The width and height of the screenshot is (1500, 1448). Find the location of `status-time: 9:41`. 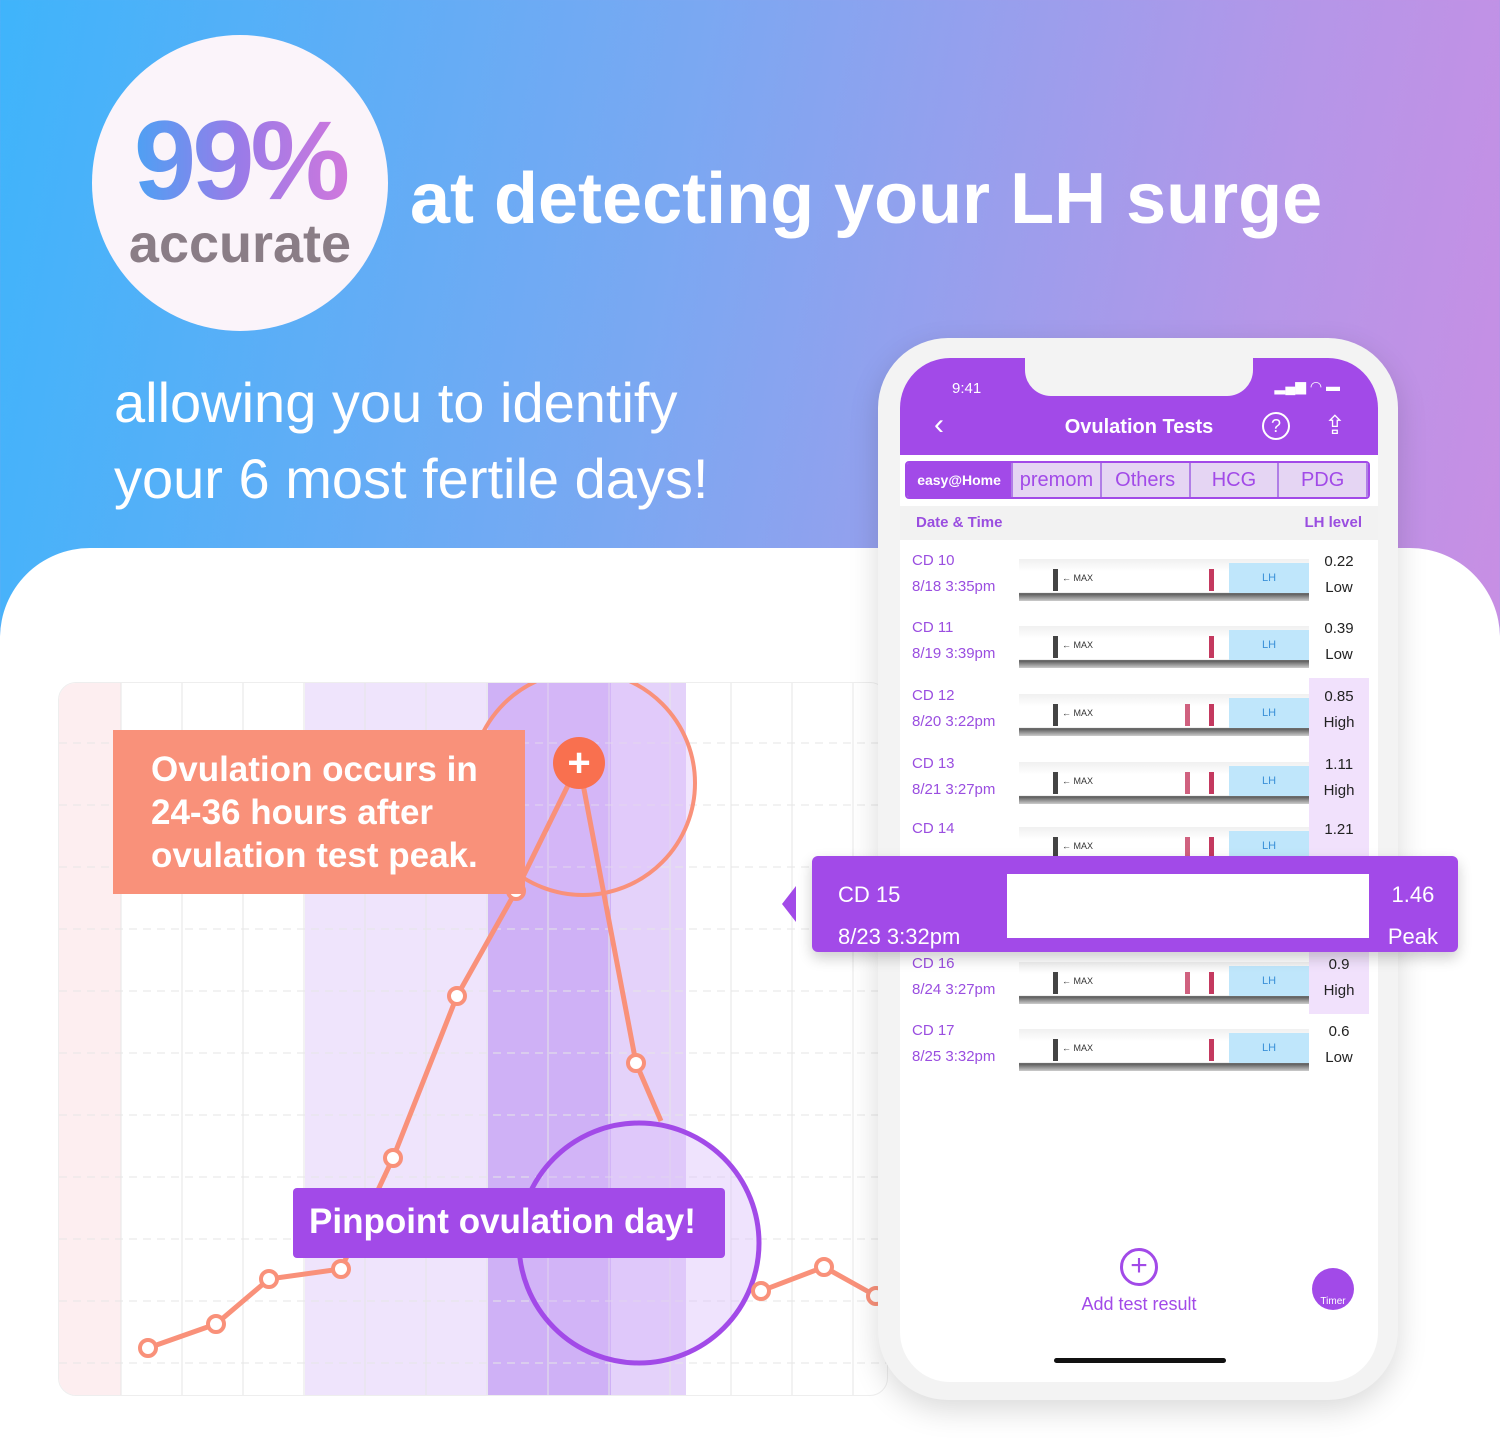

status-time: 9:41 is located at coordinates (967, 388).